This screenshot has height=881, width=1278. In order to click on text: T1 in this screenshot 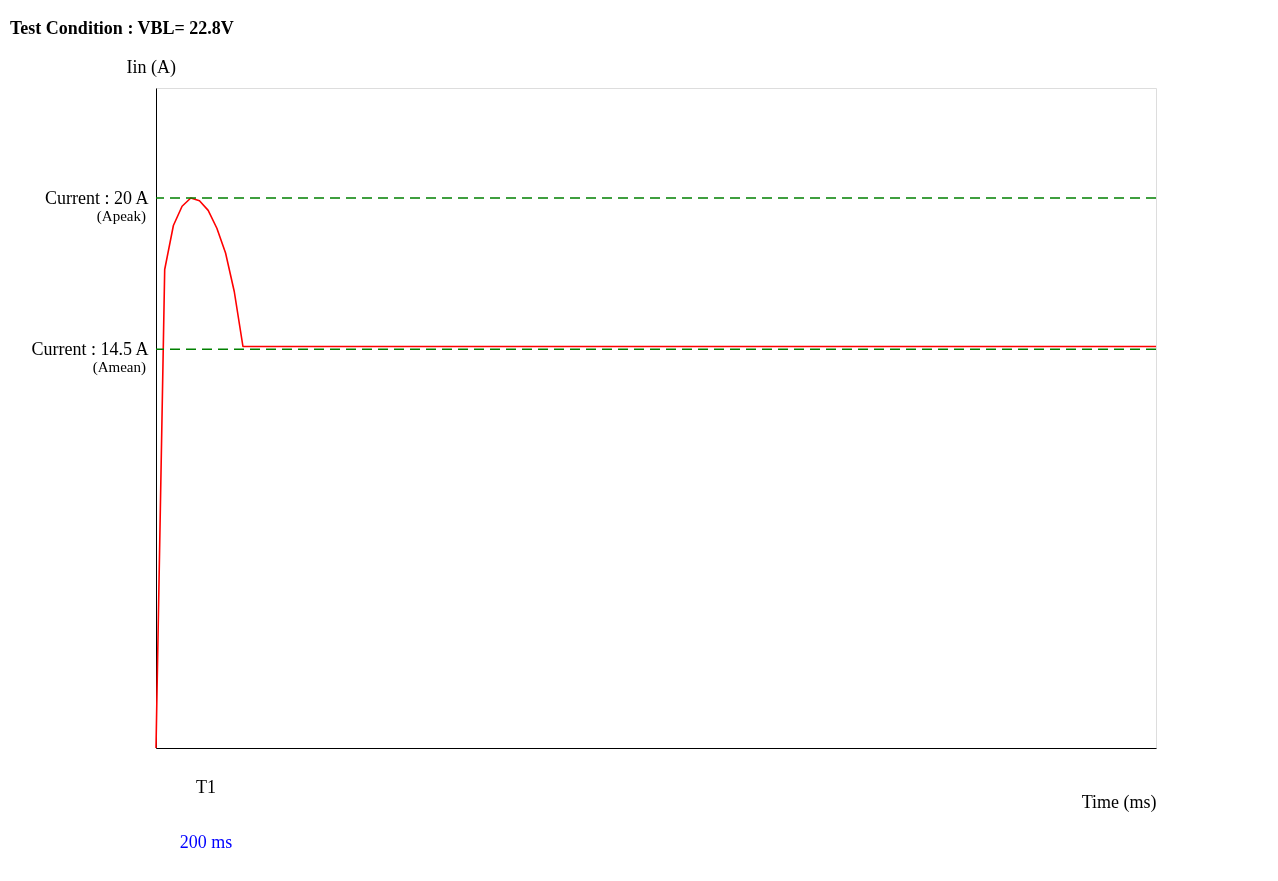, I will do `click(206, 787)`.